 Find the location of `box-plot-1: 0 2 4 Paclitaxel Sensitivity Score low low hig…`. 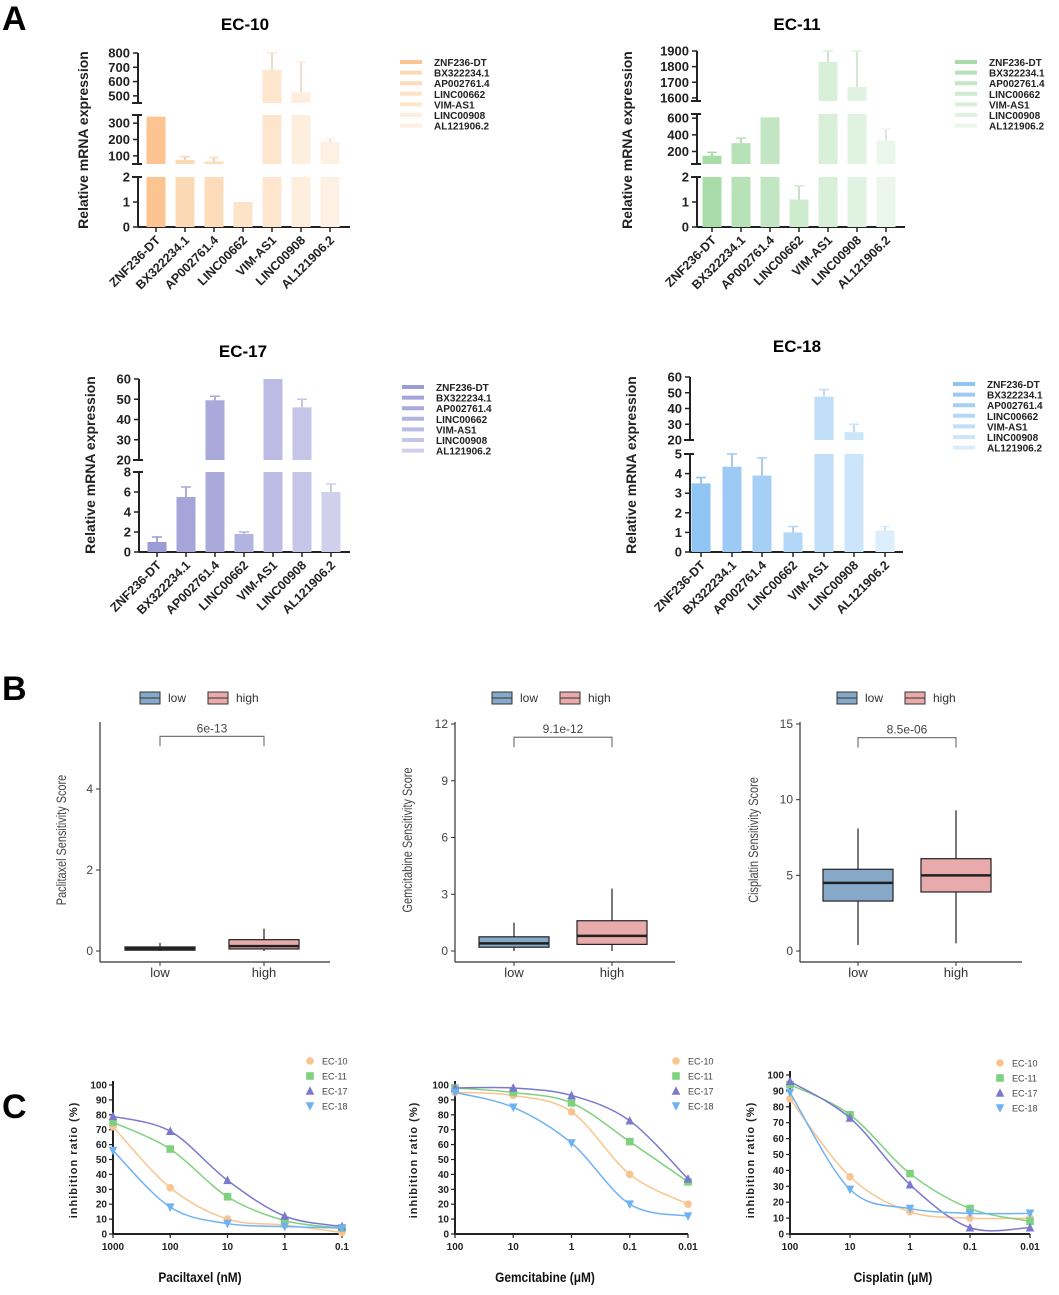

box-plot-1: 0 2 4 Paclitaxel Sensitivity Score low low hig… is located at coordinates (192, 835).